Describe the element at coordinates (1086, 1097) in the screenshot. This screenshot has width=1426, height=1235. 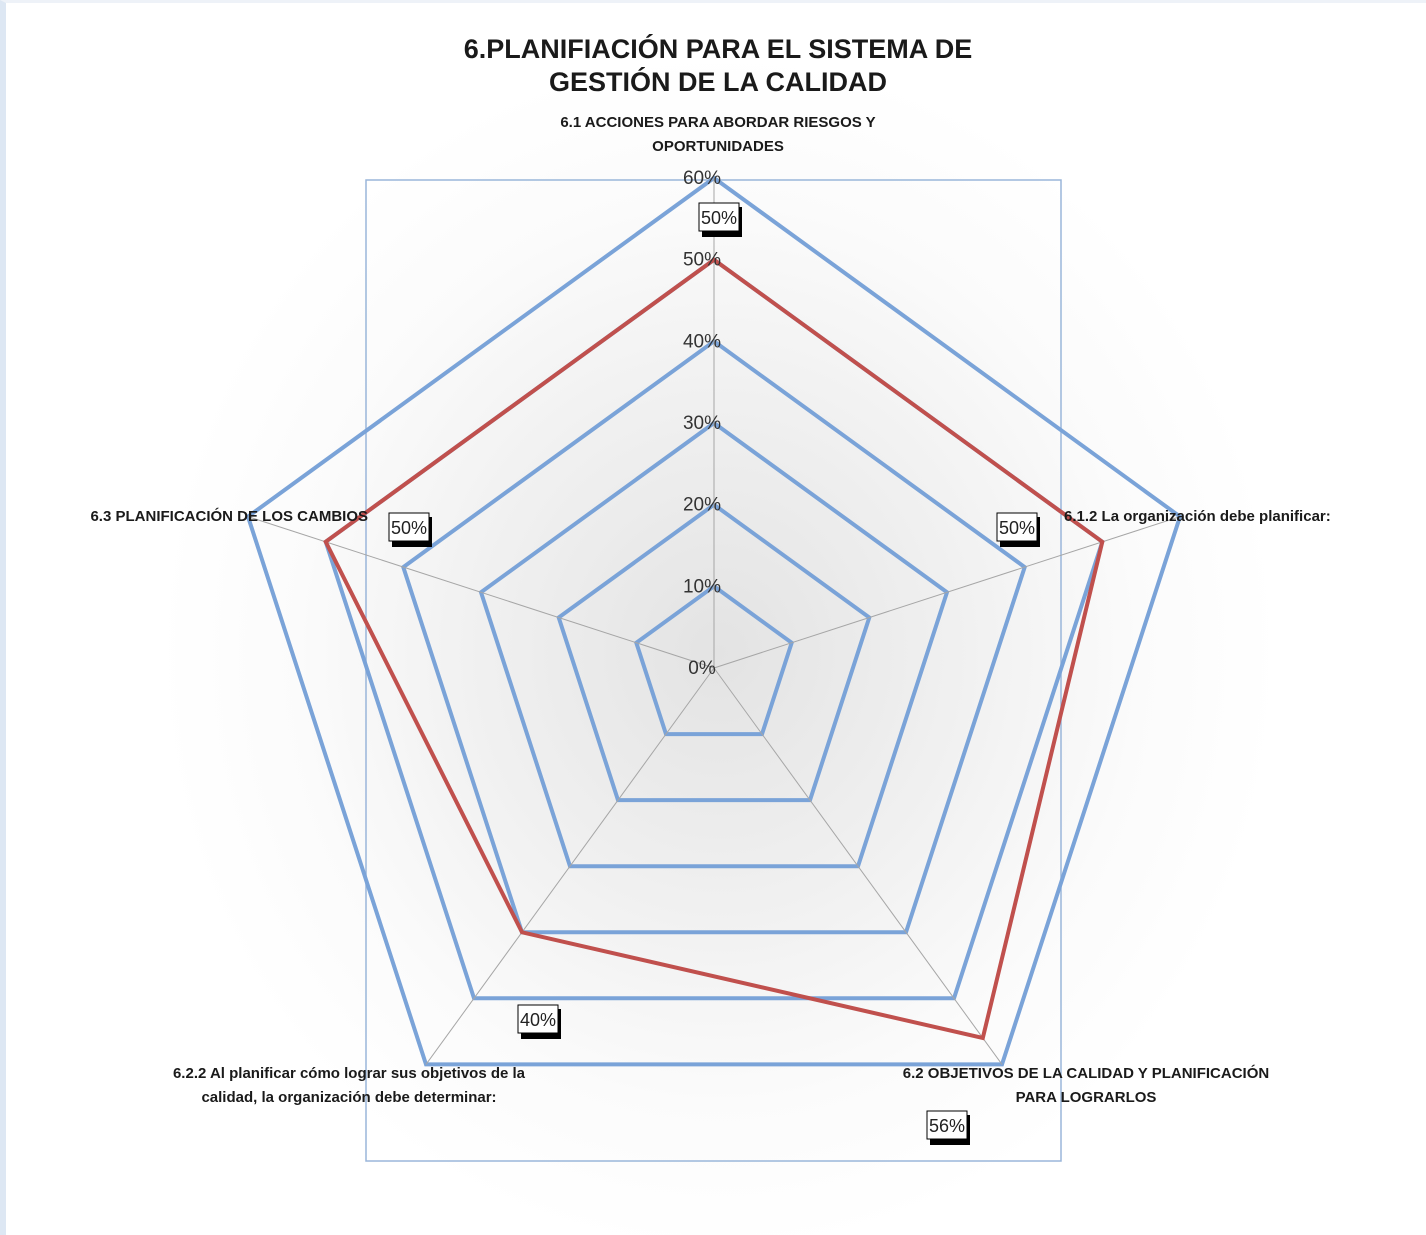
I see `category-label: PARA LOGRARLOS` at that location.